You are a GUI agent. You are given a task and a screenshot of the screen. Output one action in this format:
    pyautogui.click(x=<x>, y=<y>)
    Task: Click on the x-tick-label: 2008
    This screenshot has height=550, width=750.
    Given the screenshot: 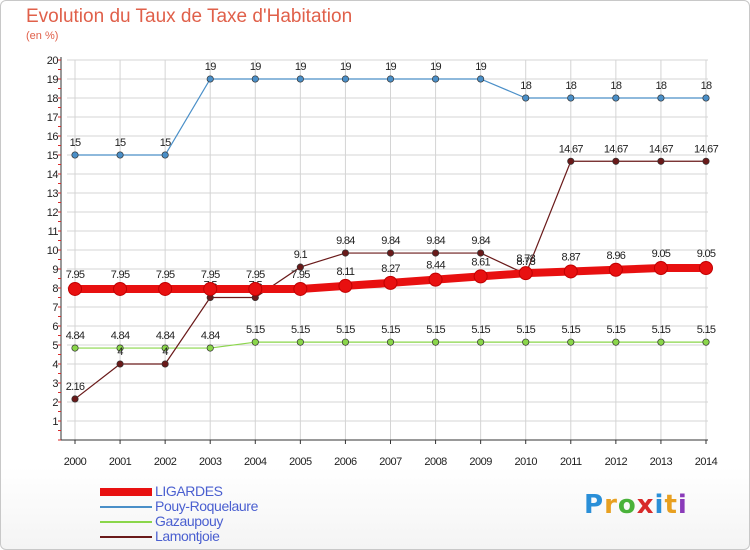 What is the action you would take?
    pyautogui.click(x=435, y=462)
    